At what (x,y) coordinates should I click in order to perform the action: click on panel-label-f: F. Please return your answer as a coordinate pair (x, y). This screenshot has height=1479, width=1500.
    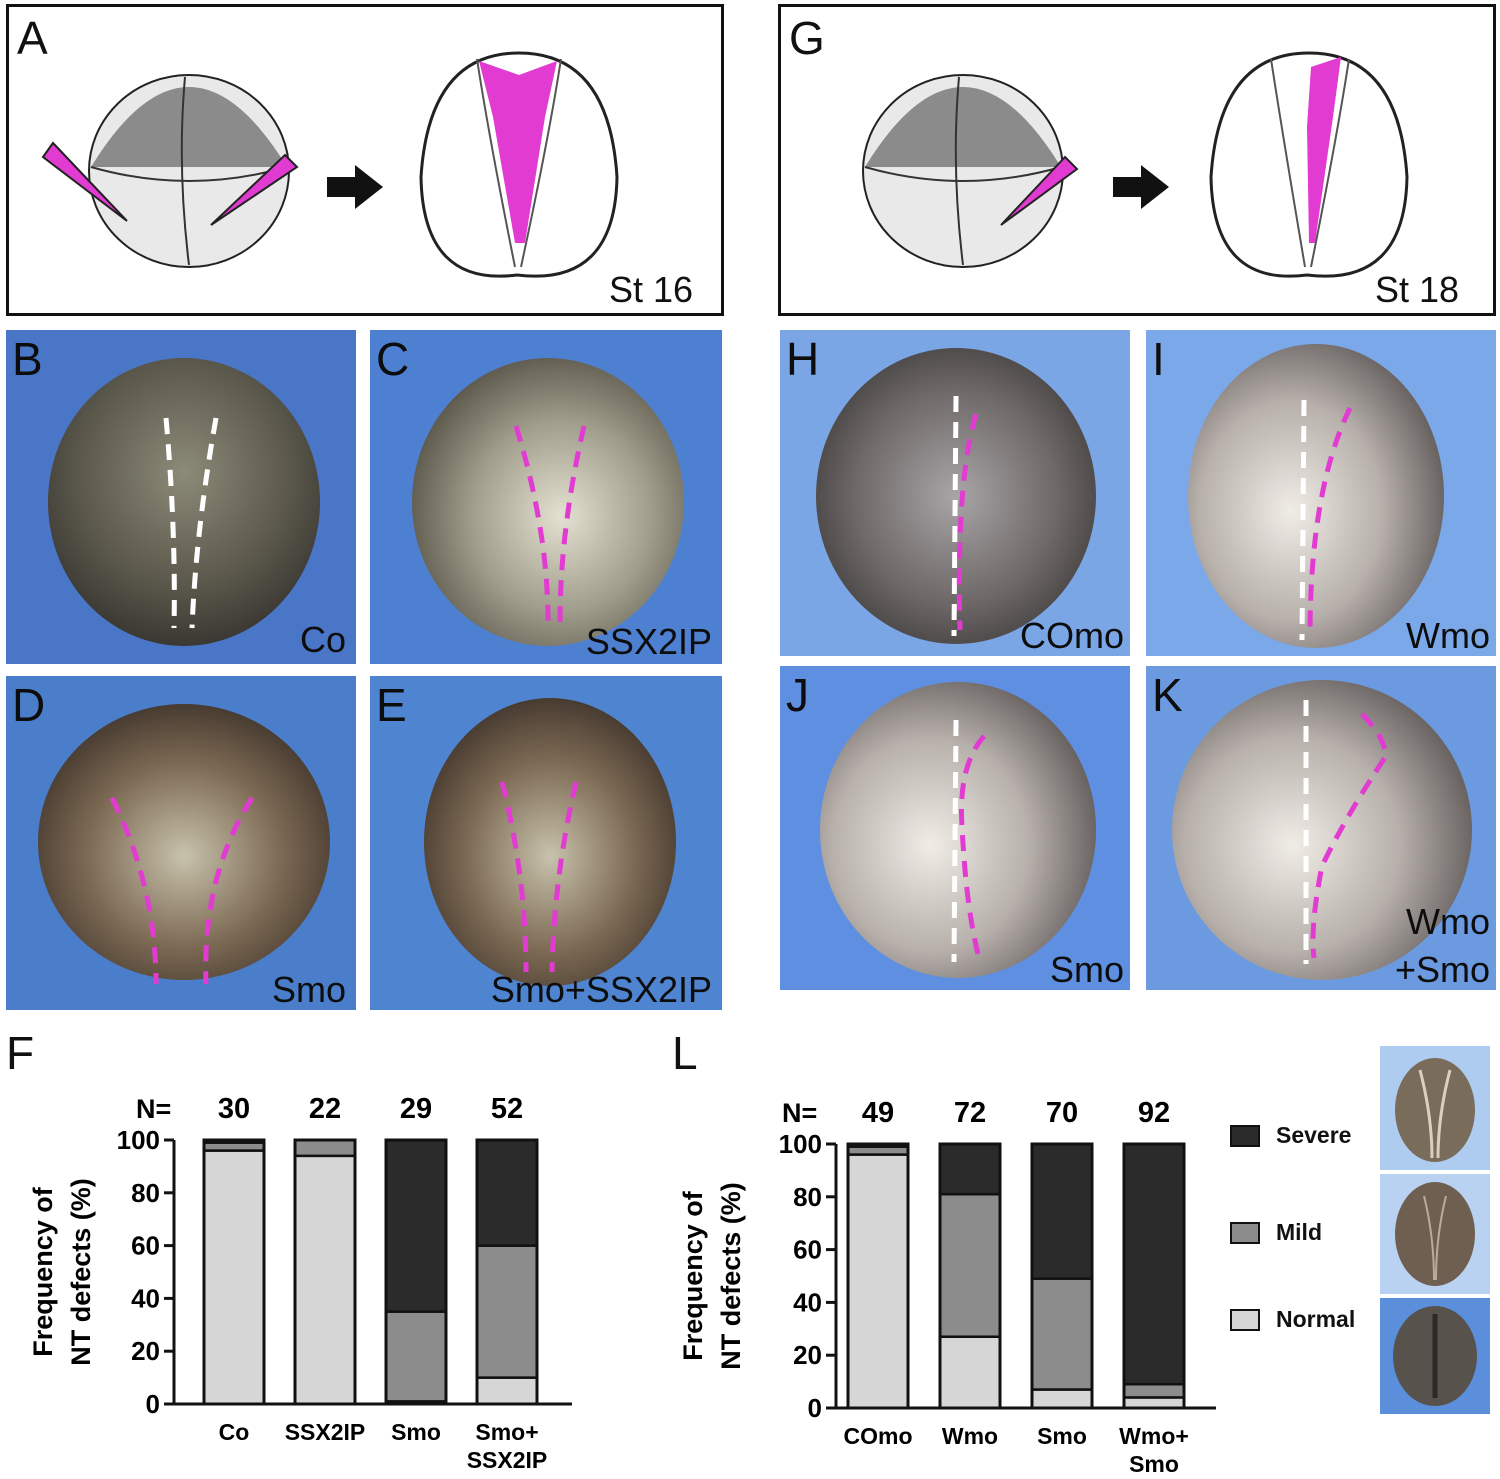
    Looking at the image, I should click on (20, 1053).